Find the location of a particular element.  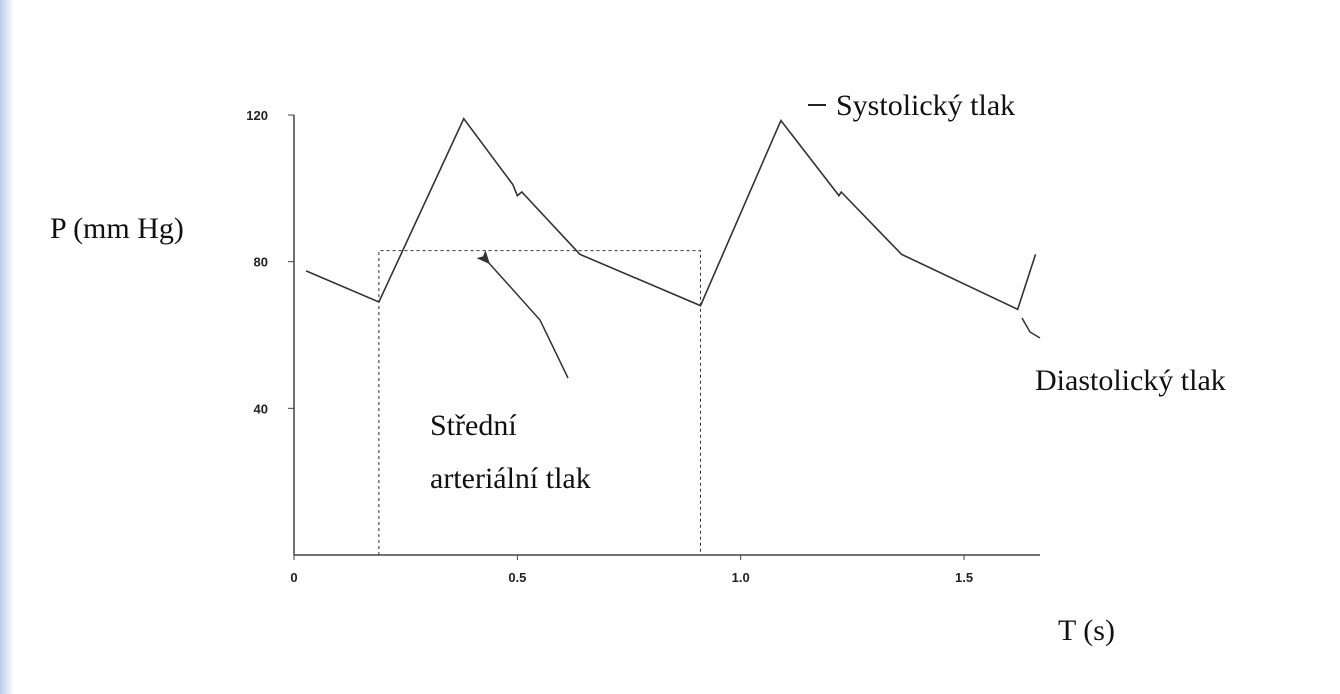

annotation: Střední is located at coordinates (473, 425).